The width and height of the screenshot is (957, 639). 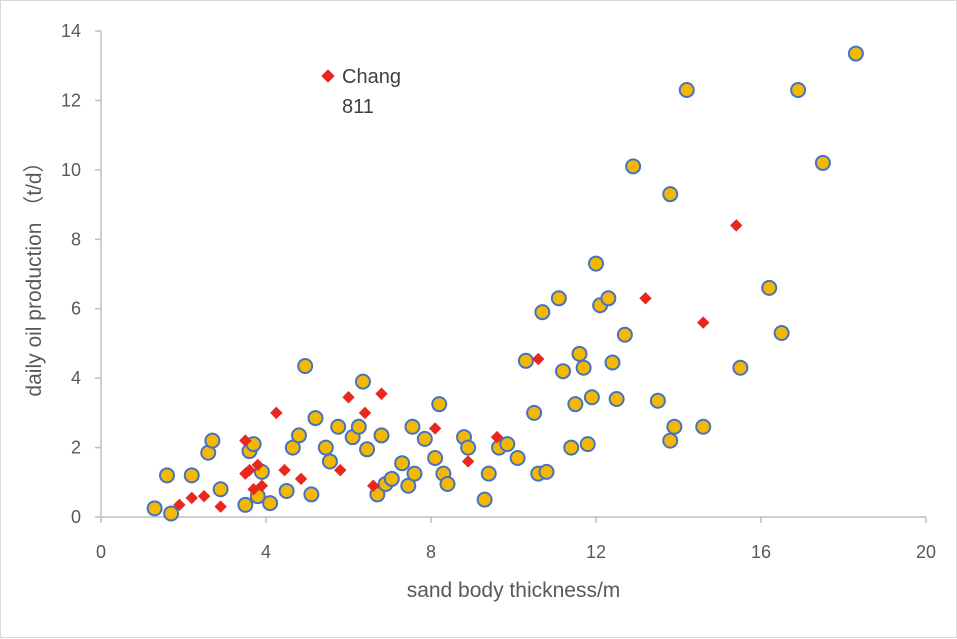 I want to click on y-tick-labels: 0 2 4 6 8 10 12 14, so click(x=81, y=274).